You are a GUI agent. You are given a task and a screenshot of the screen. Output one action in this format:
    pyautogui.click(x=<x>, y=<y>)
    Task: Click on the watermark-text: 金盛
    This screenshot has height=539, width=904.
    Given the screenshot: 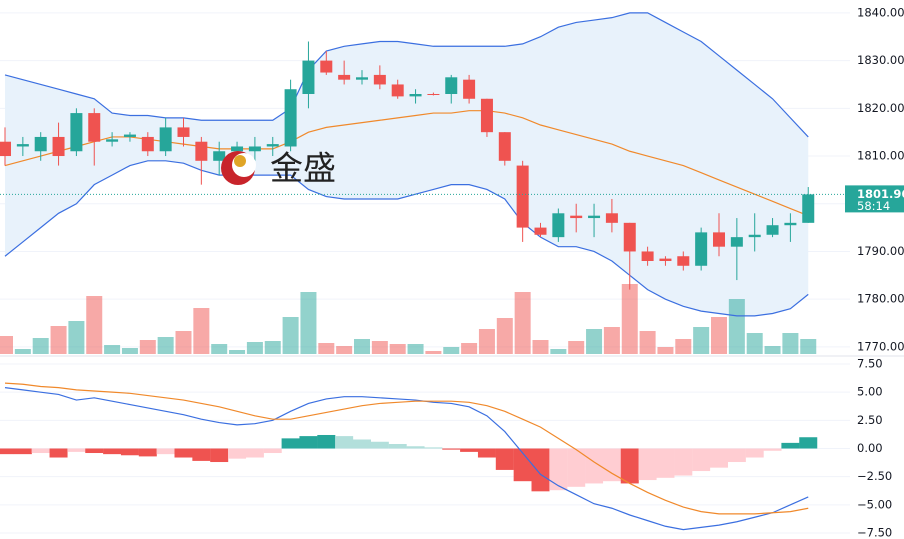 What is the action you would take?
    pyautogui.click(x=303, y=168)
    